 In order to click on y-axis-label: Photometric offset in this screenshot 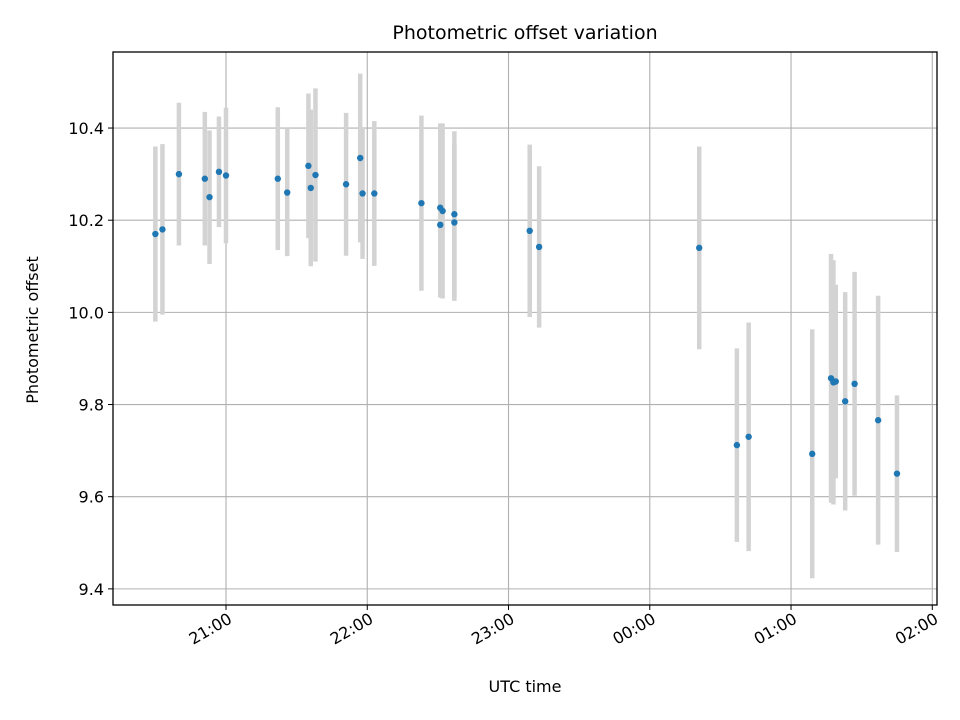, I will do `click(32, 330)`.